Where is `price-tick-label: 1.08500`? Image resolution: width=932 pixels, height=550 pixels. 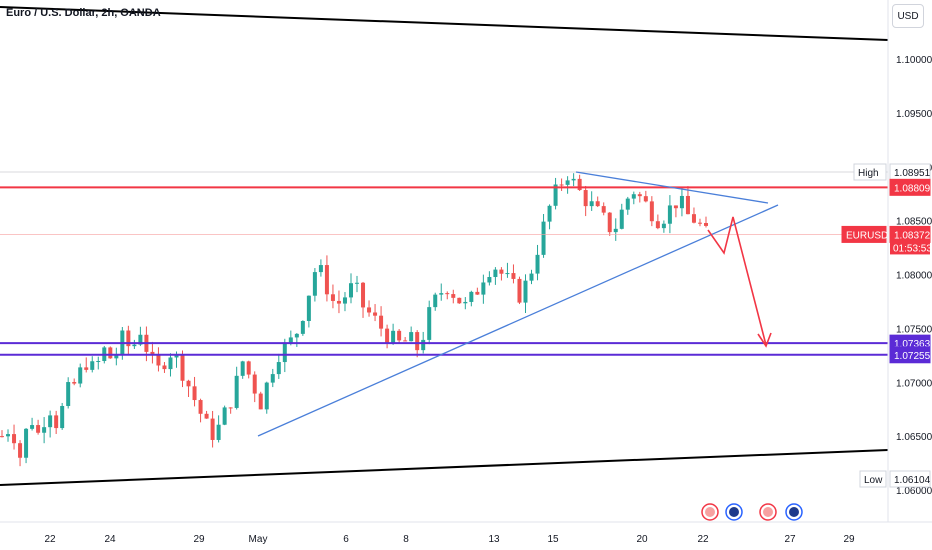 price-tick-label: 1.08500 is located at coordinates (914, 222).